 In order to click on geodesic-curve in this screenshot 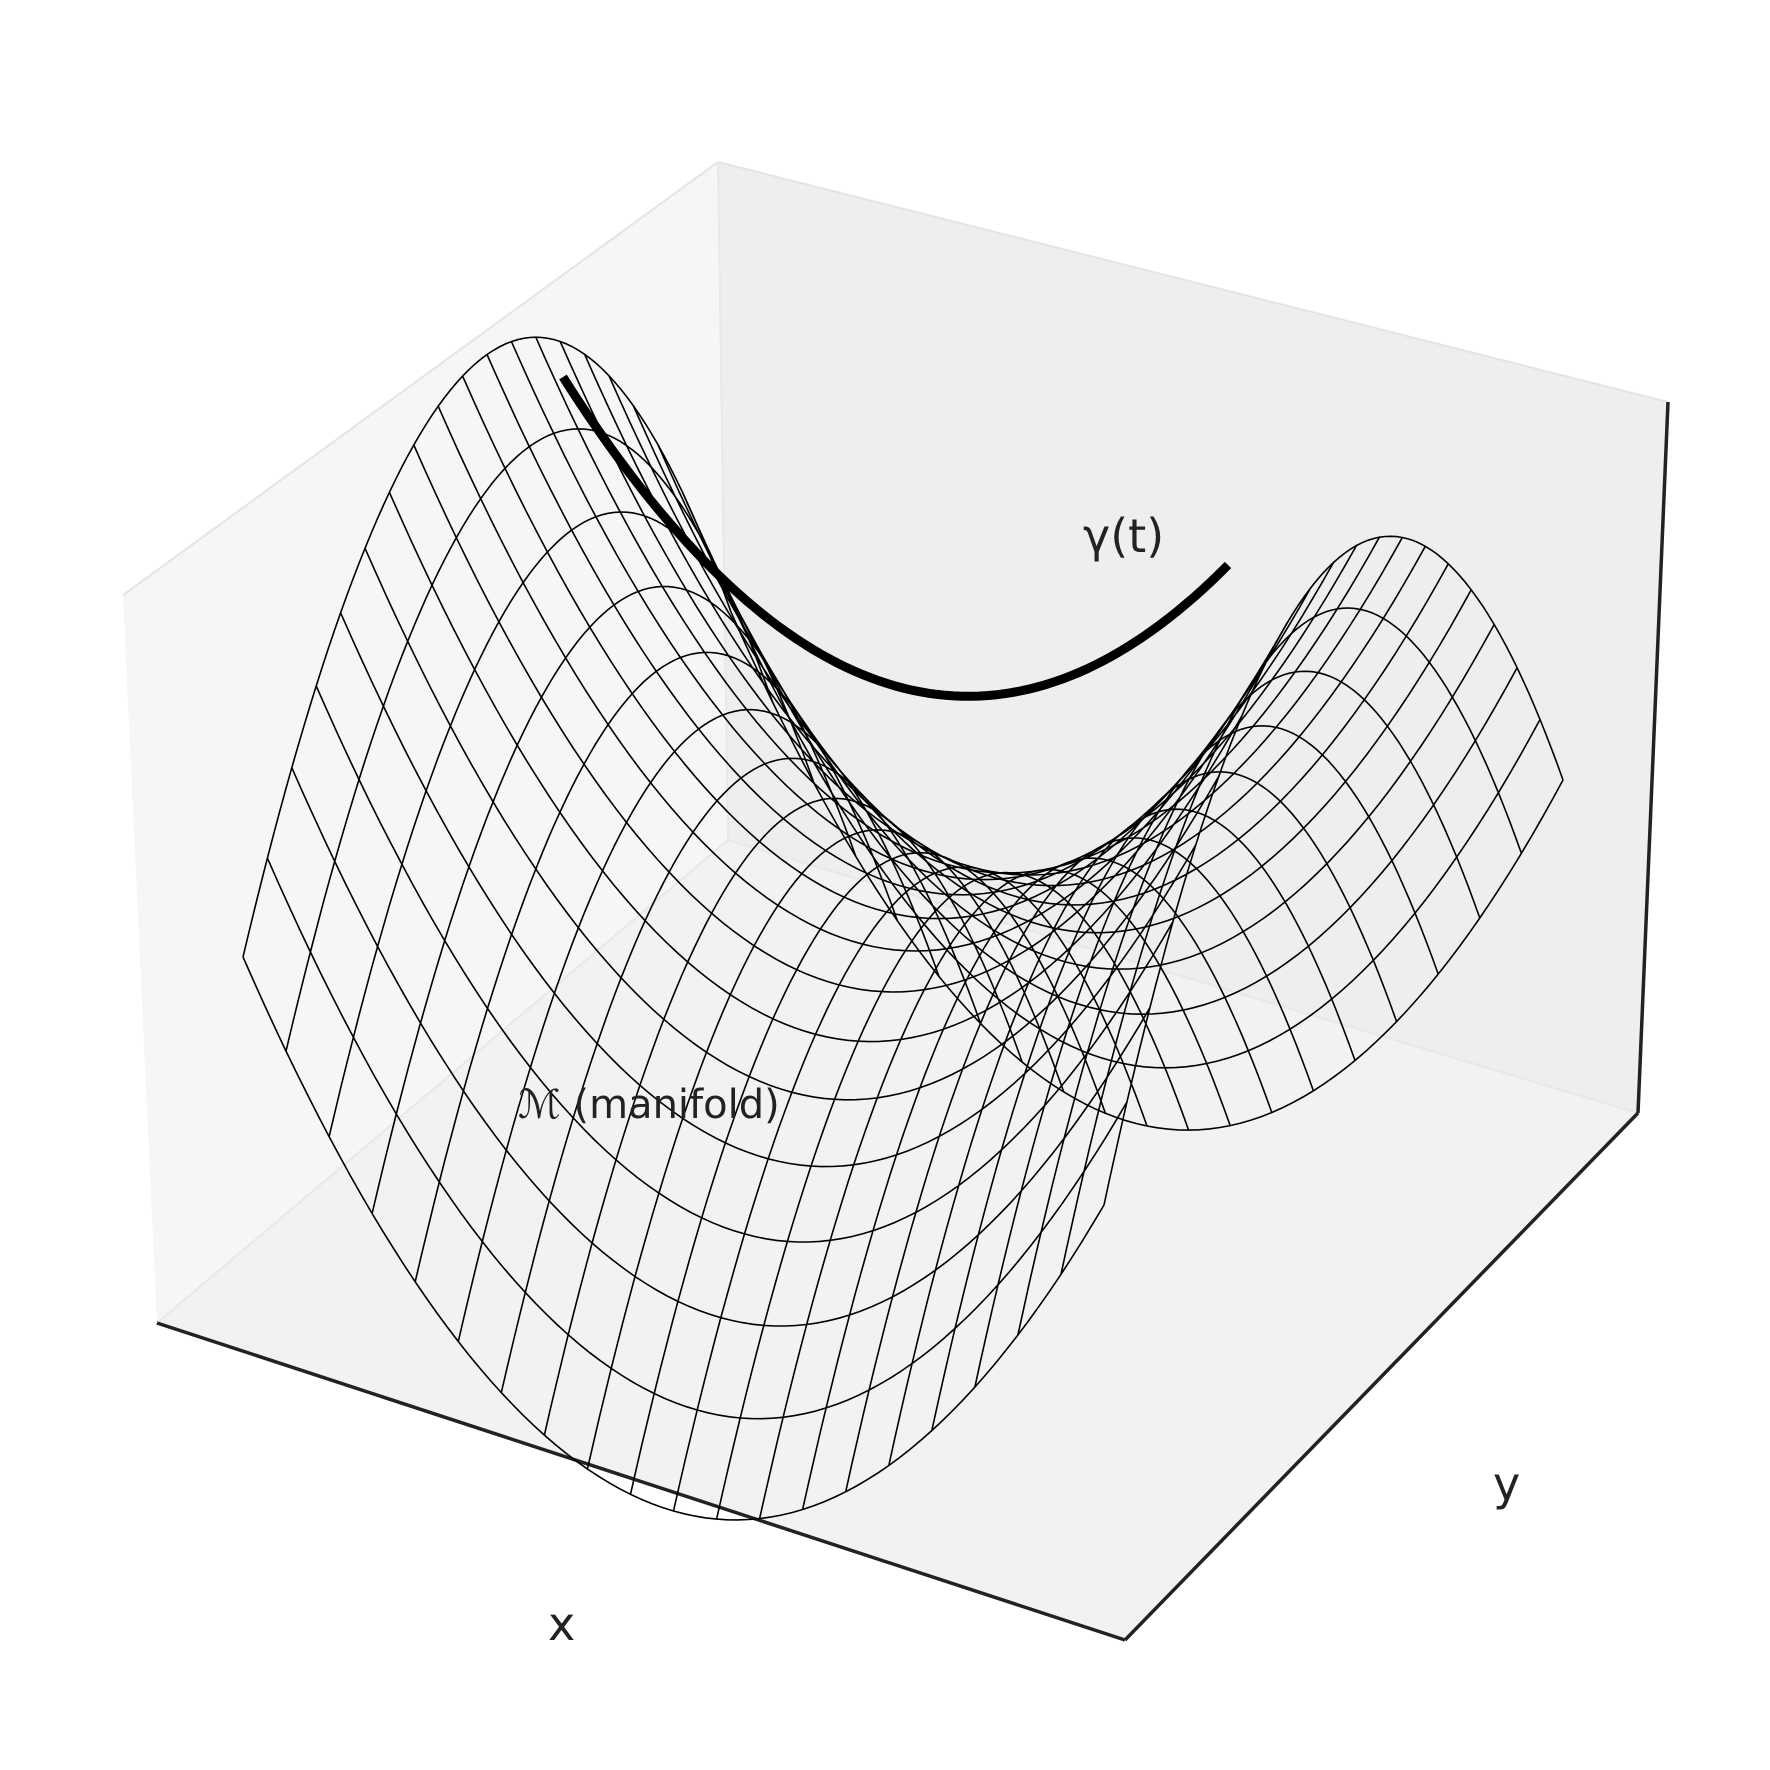, I will do `click(895, 537)`.